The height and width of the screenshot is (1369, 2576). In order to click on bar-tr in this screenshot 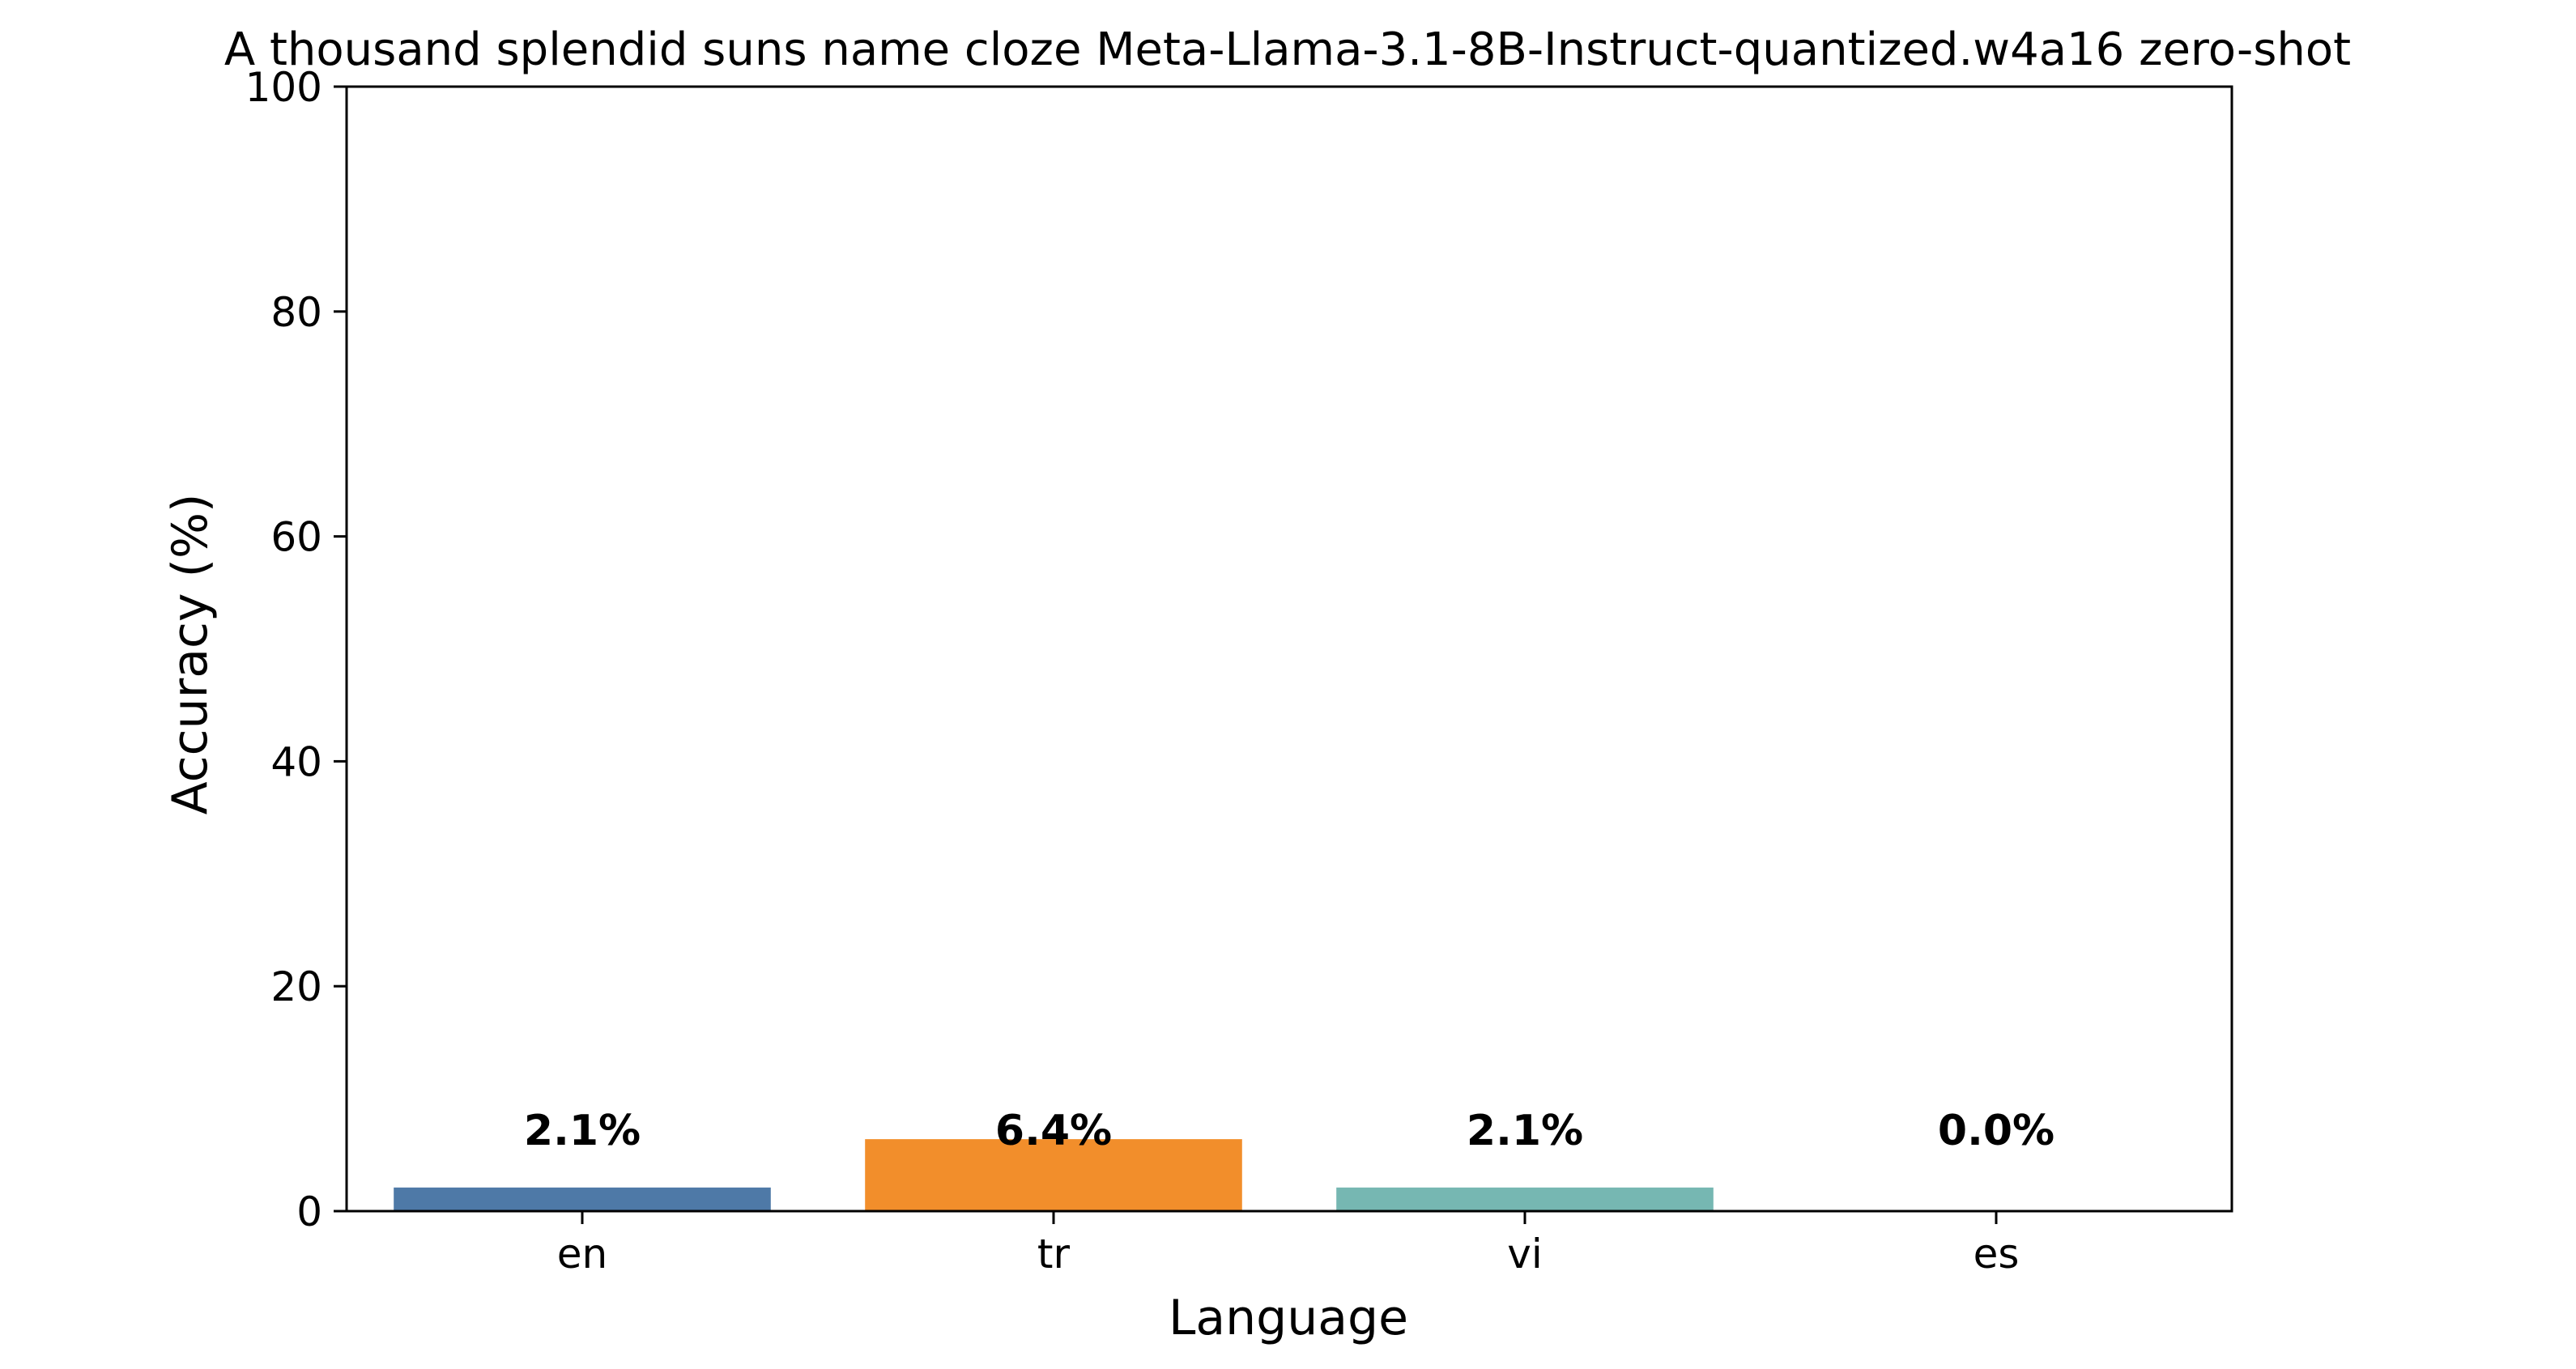, I will do `click(1053, 1175)`.